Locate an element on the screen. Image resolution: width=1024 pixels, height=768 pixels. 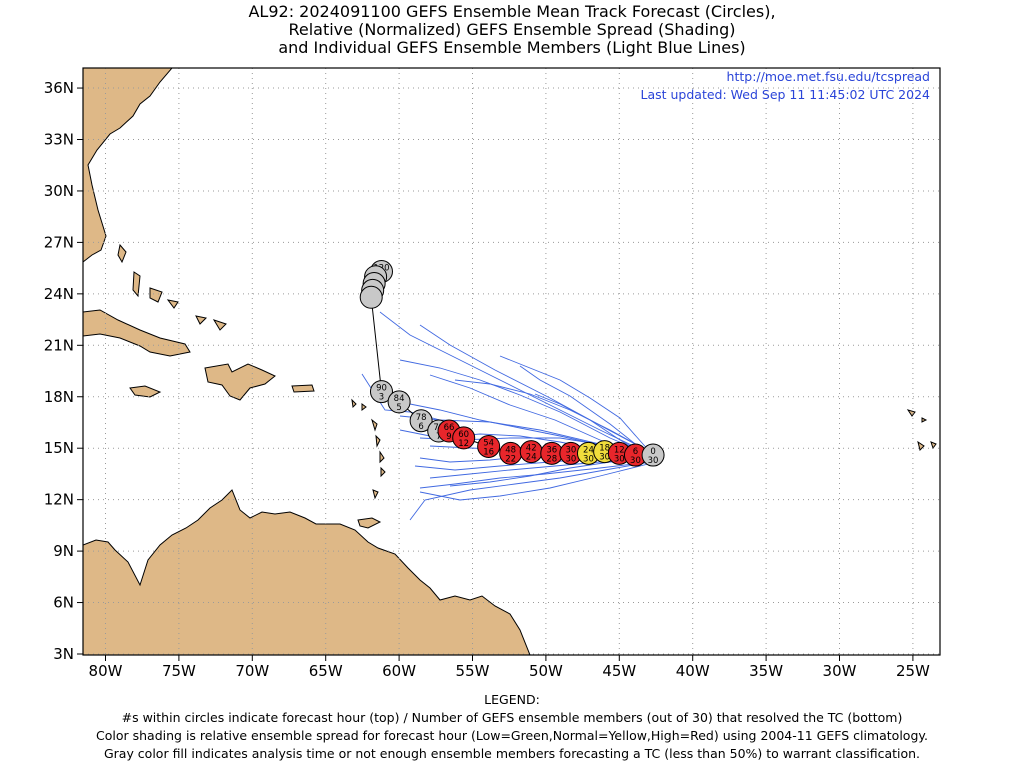
cuba is located at coordinates (137, 333).